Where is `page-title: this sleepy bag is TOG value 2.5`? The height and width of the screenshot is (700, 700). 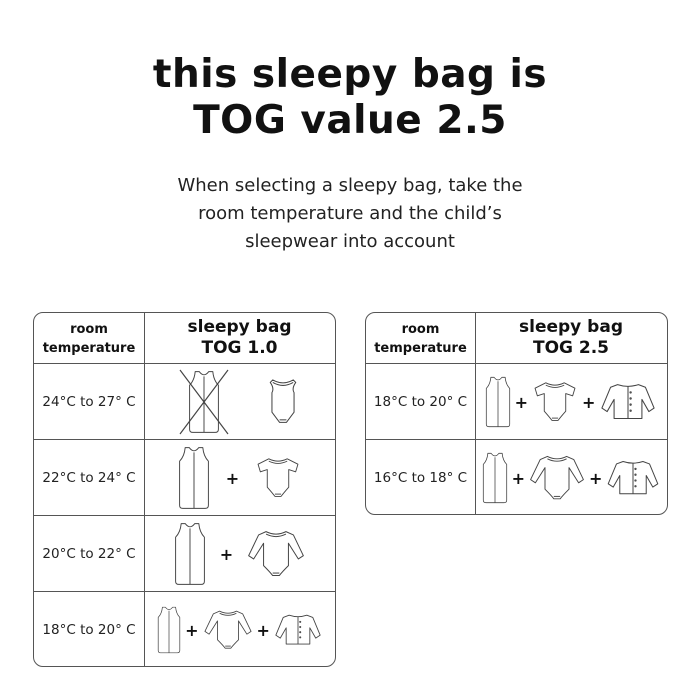
page-title: this sleepy bag is TOG value 2.5 is located at coordinates (350, 98).